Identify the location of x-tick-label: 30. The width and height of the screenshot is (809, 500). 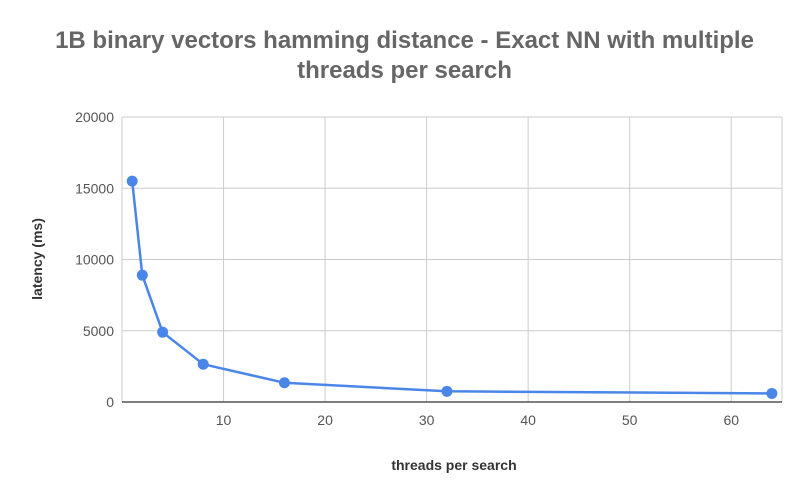
(427, 420).